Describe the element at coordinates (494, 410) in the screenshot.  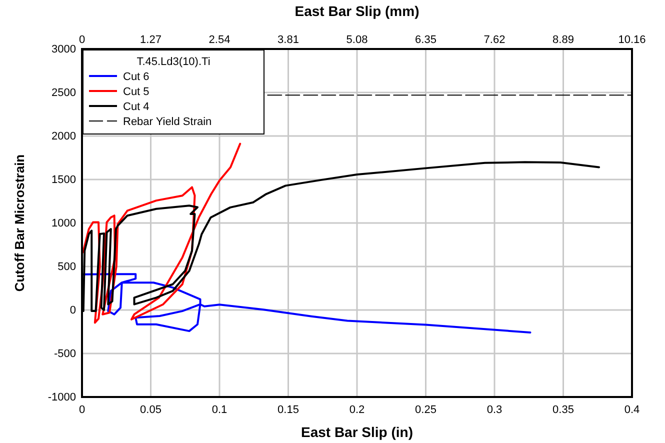
I see `x-tick-label: 0.3` at that location.